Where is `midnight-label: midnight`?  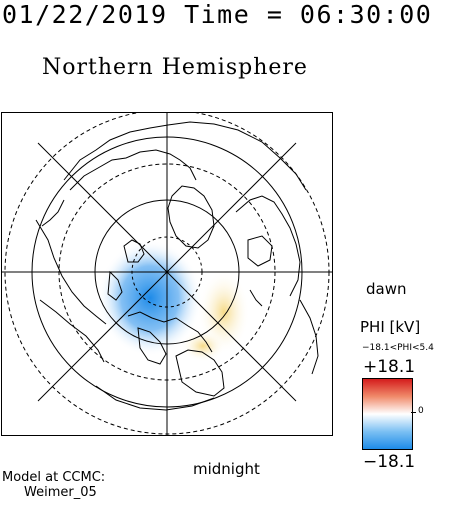 midnight-label: midnight is located at coordinates (226, 469).